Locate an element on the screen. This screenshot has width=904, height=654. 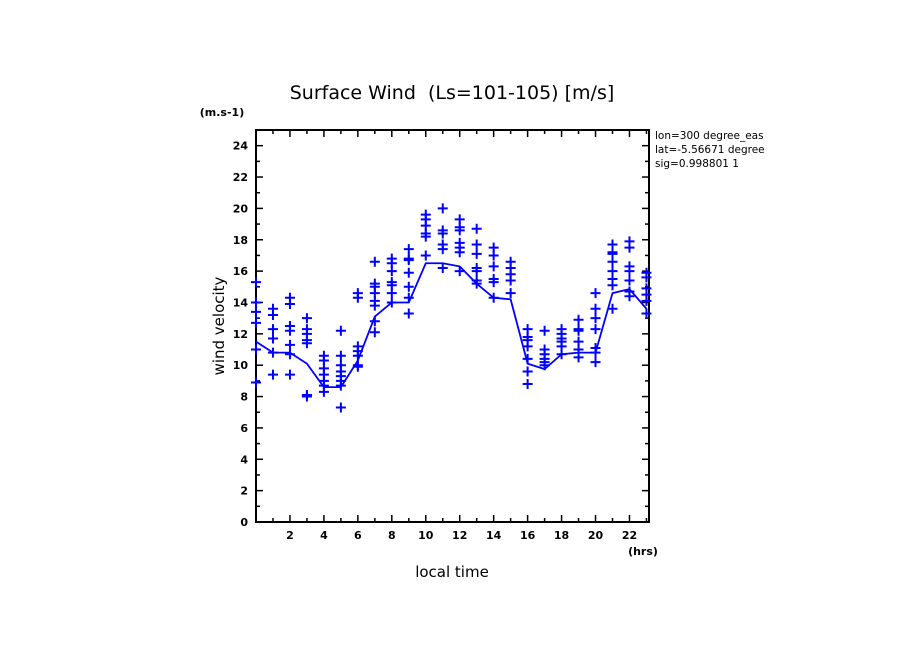
y-tick-label: 22 is located at coordinates (240, 177).